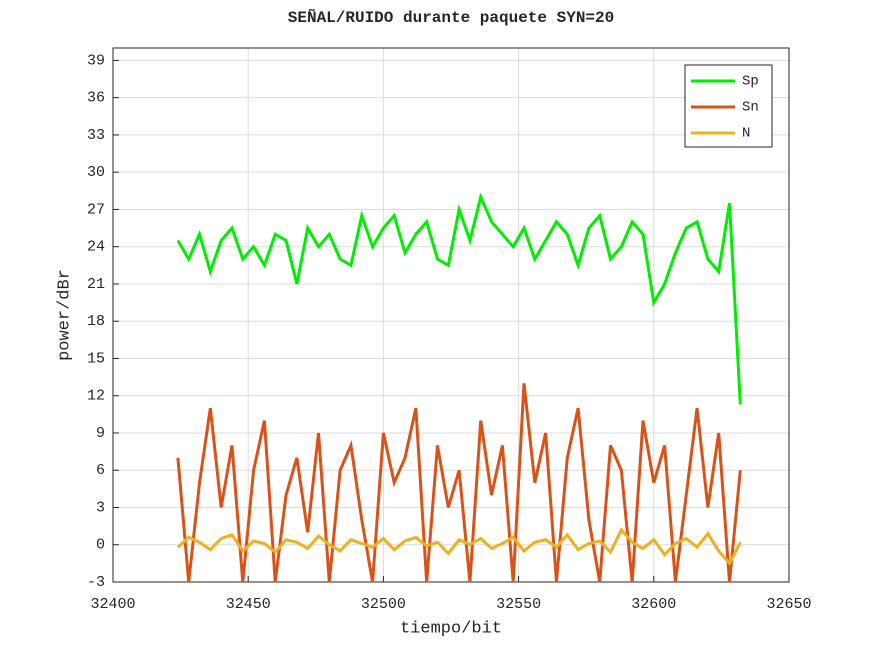  Describe the element at coordinates (383, 604) in the screenshot. I see `x-tick-label: 32500` at that location.